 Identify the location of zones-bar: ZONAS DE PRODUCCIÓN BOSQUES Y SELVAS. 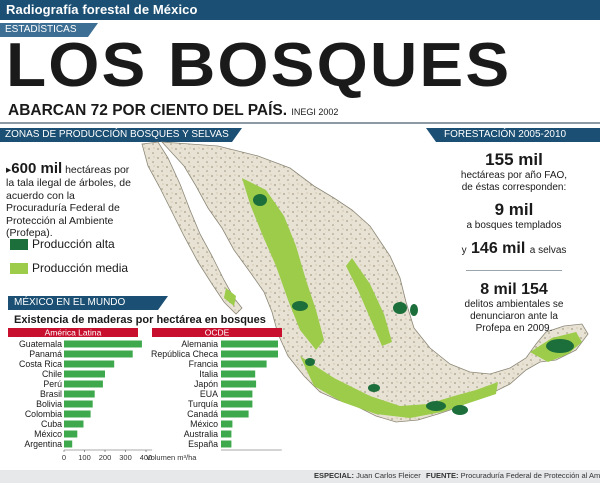
(116, 135).